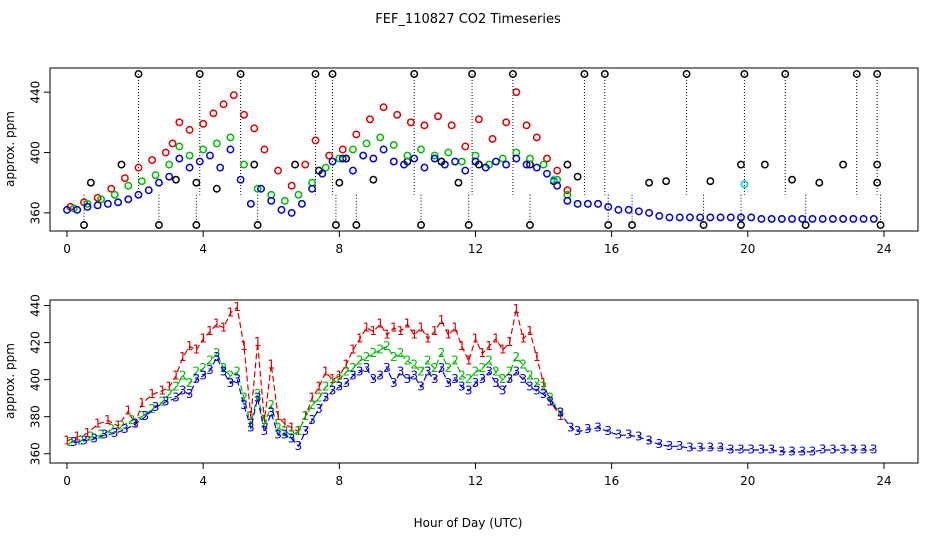 The width and height of the screenshot is (936, 540). What do you see at coordinates (36, 92) in the screenshot?
I see `y-tick-label: 440` at bounding box center [36, 92].